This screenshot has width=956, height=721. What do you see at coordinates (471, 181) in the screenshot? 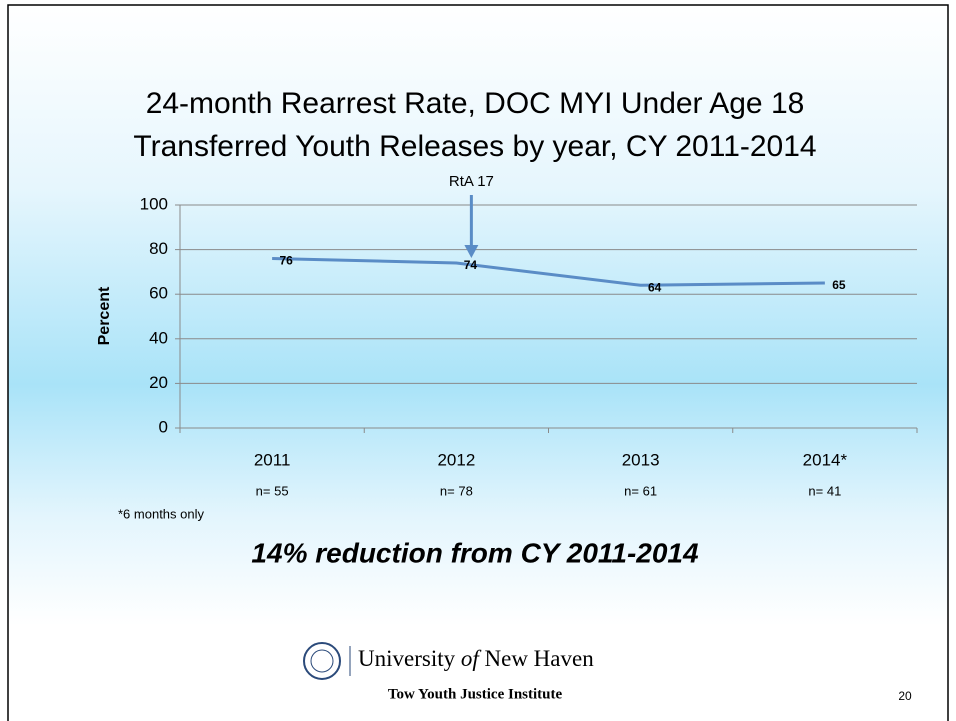
I see `annotation: RtA 17` at bounding box center [471, 181].